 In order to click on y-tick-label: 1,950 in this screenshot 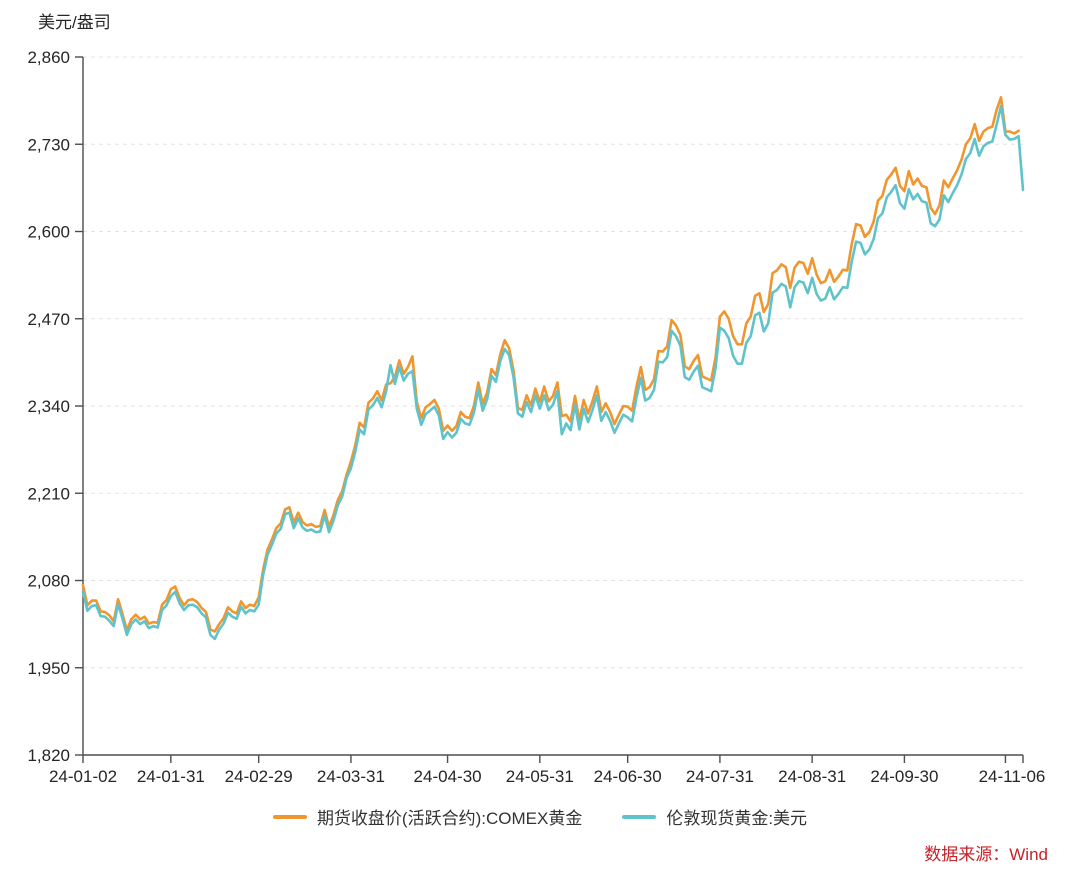, I will do `click(48, 668)`.